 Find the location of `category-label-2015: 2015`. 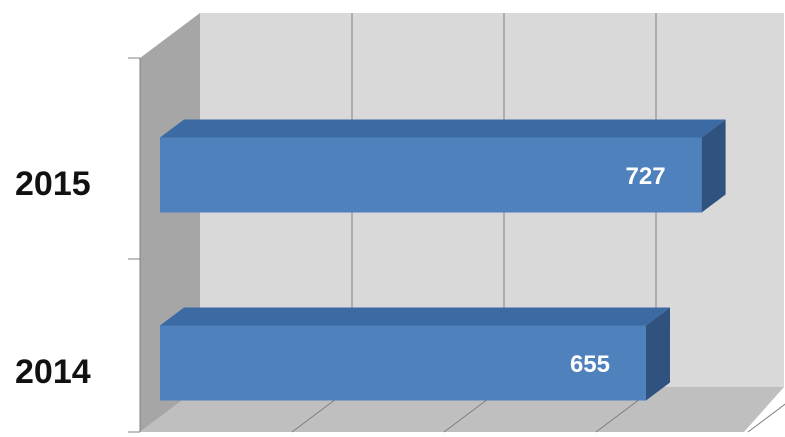

category-label-2015: 2015 is located at coordinates (53, 184).